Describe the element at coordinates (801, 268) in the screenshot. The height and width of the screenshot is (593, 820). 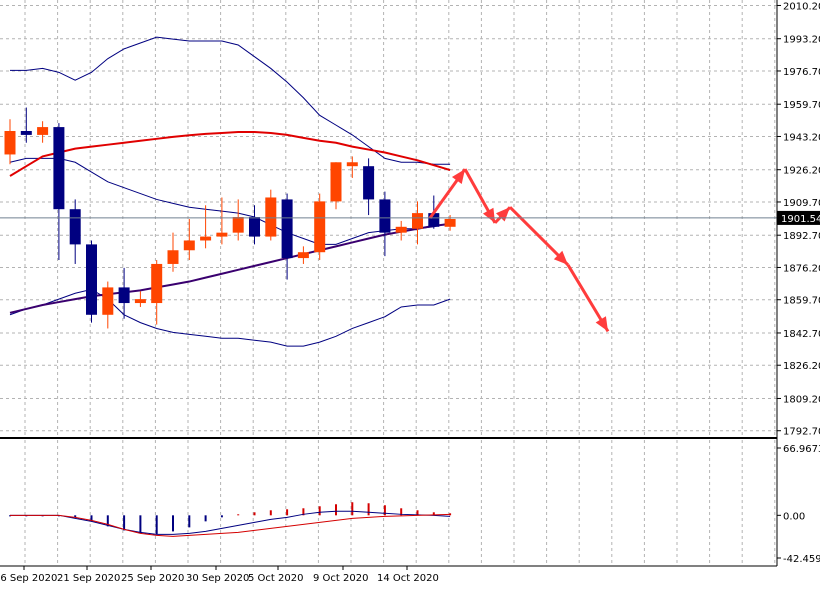
I see `price-tick-label: 1876.20` at that location.